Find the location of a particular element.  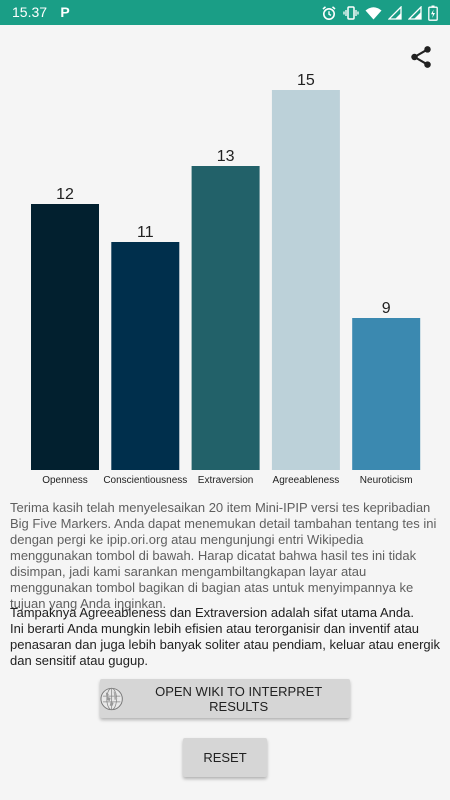

status-icons is located at coordinates (379, 12).